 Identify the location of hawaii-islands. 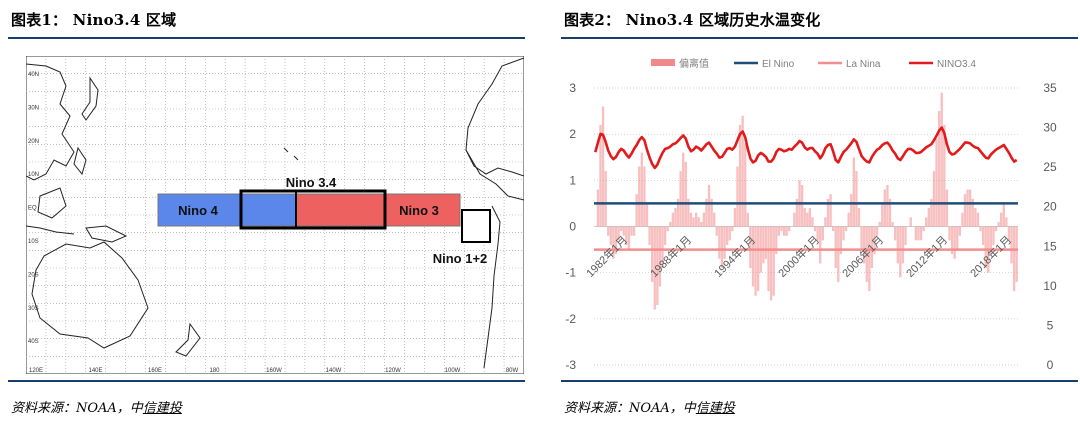
(291, 154).